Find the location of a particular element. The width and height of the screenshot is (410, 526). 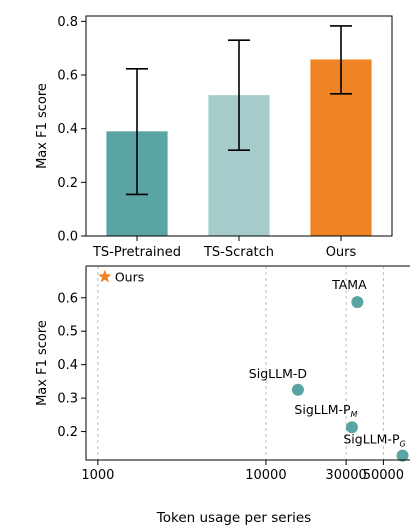

x-tick-label-2: 10000 is located at coordinates (265, 475).